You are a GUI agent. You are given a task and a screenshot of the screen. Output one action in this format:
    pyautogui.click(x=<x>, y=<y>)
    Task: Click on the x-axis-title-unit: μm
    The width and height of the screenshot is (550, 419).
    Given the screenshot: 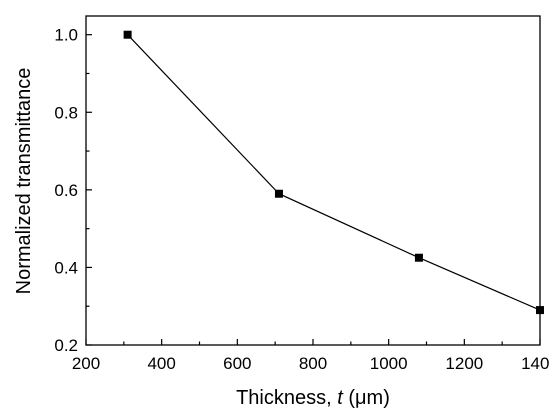 What is the action you would take?
    pyautogui.click(x=369, y=398)
    